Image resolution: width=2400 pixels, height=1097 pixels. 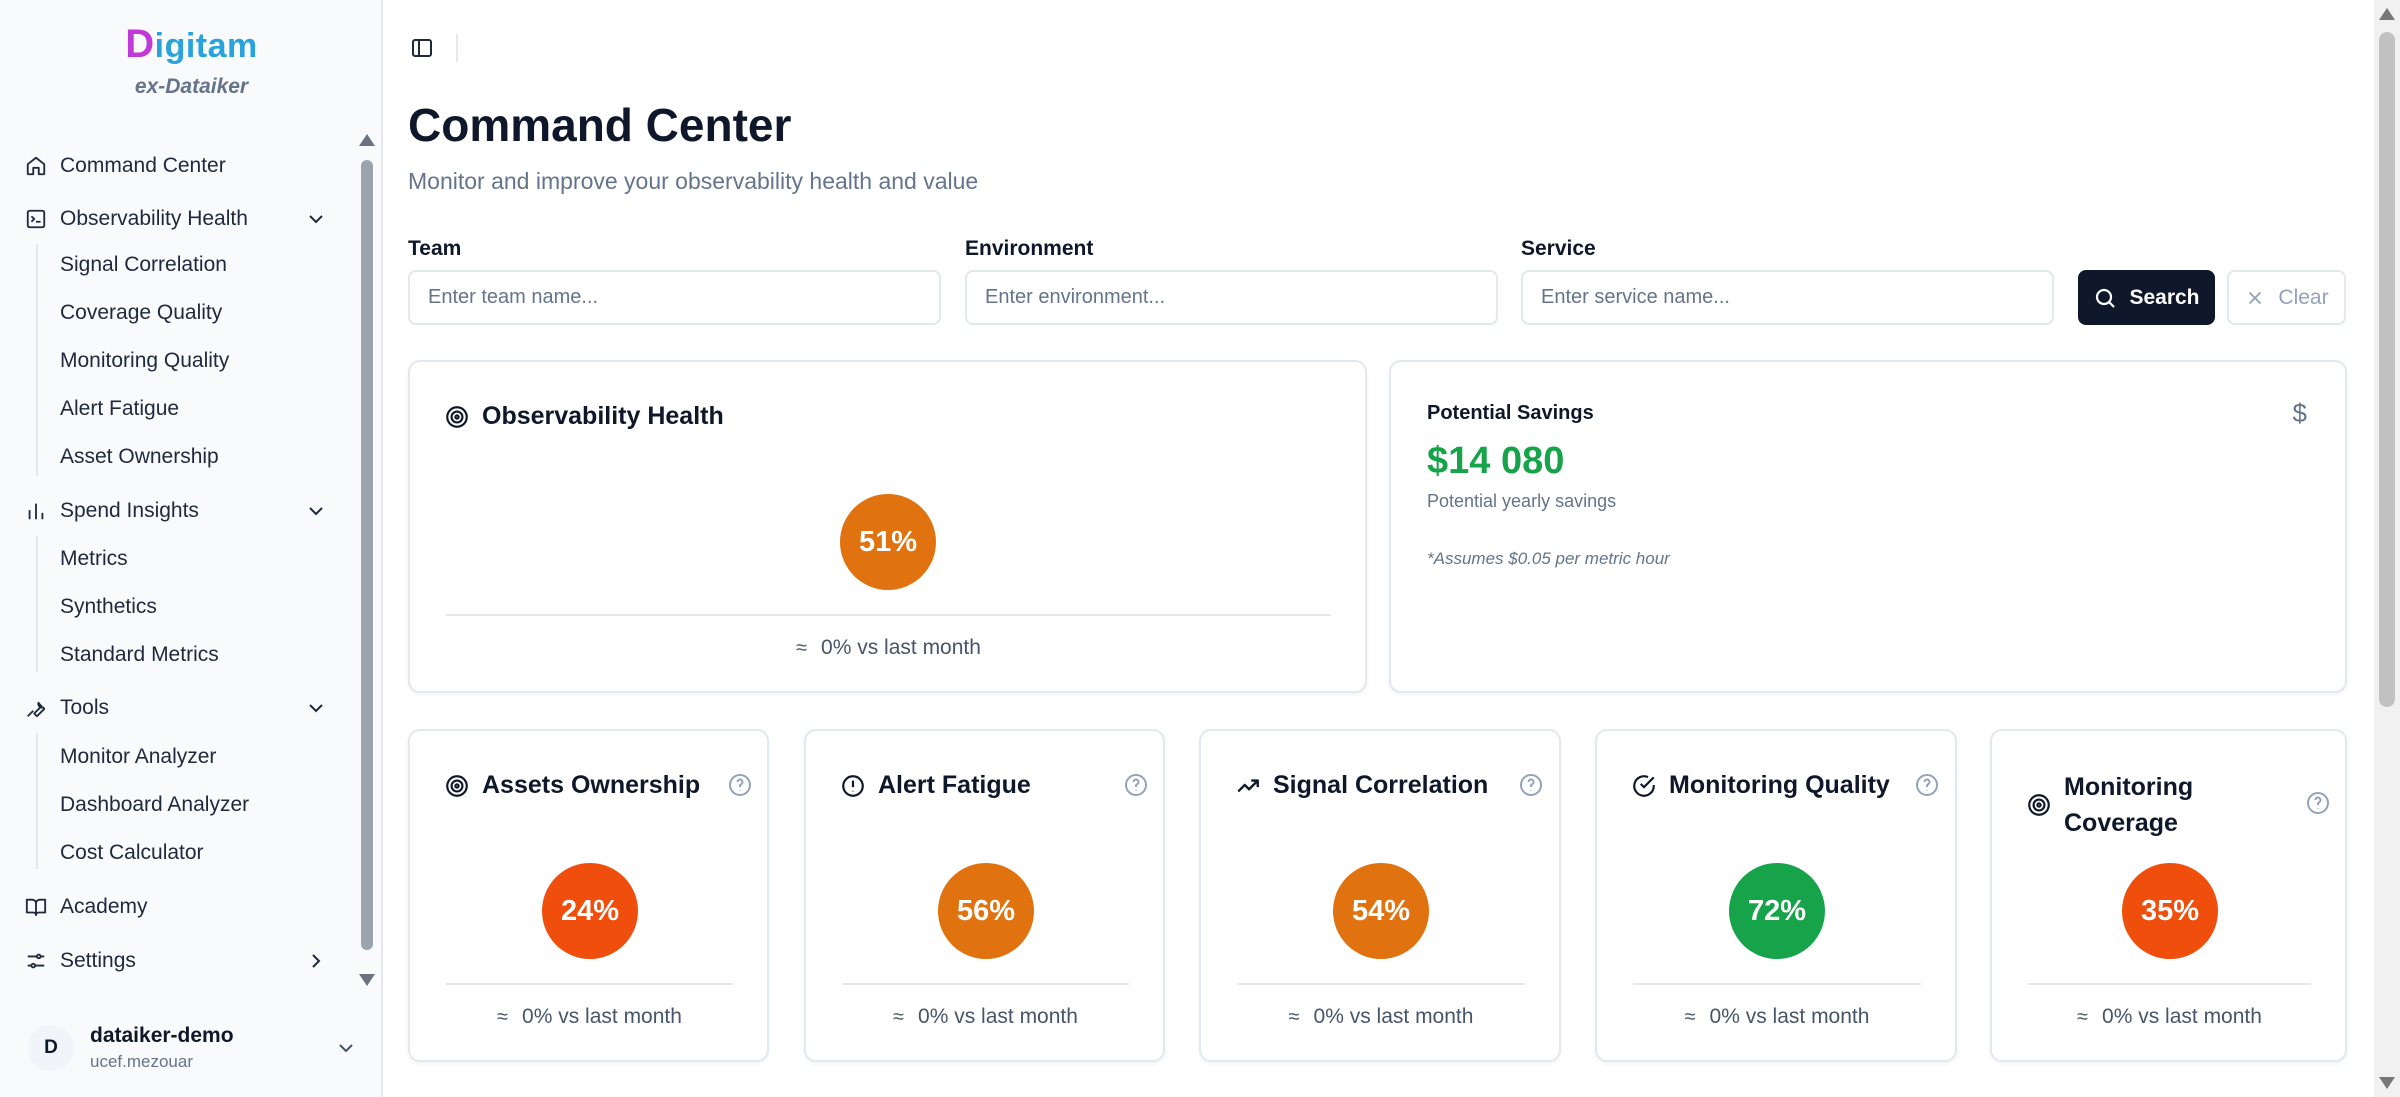 I want to click on close-icon, so click(x=2255, y=298).